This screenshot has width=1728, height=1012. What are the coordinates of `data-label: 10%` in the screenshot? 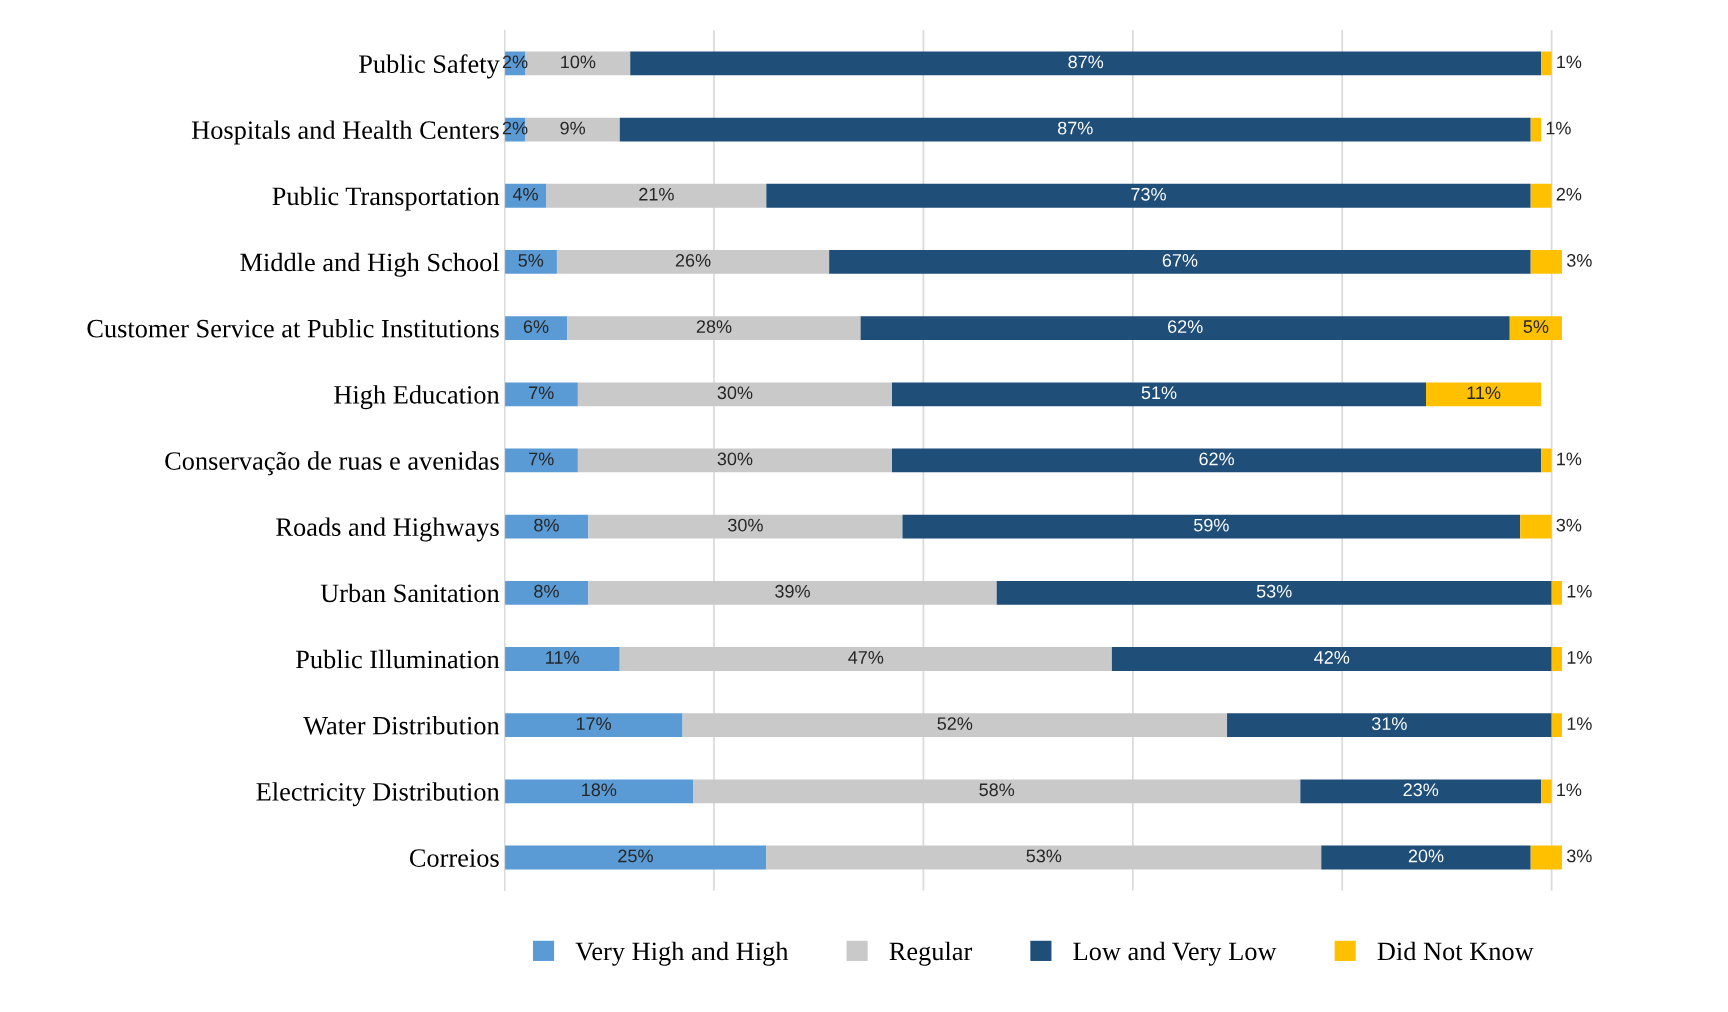 It's located at (578, 62).